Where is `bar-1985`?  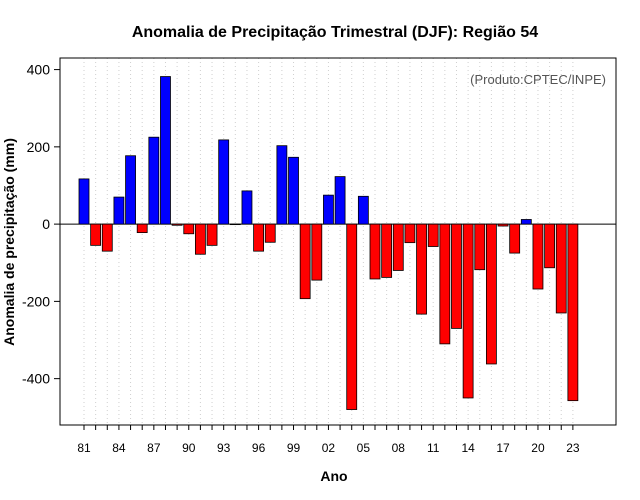 bar-1985 is located at coordinates (130, 190).